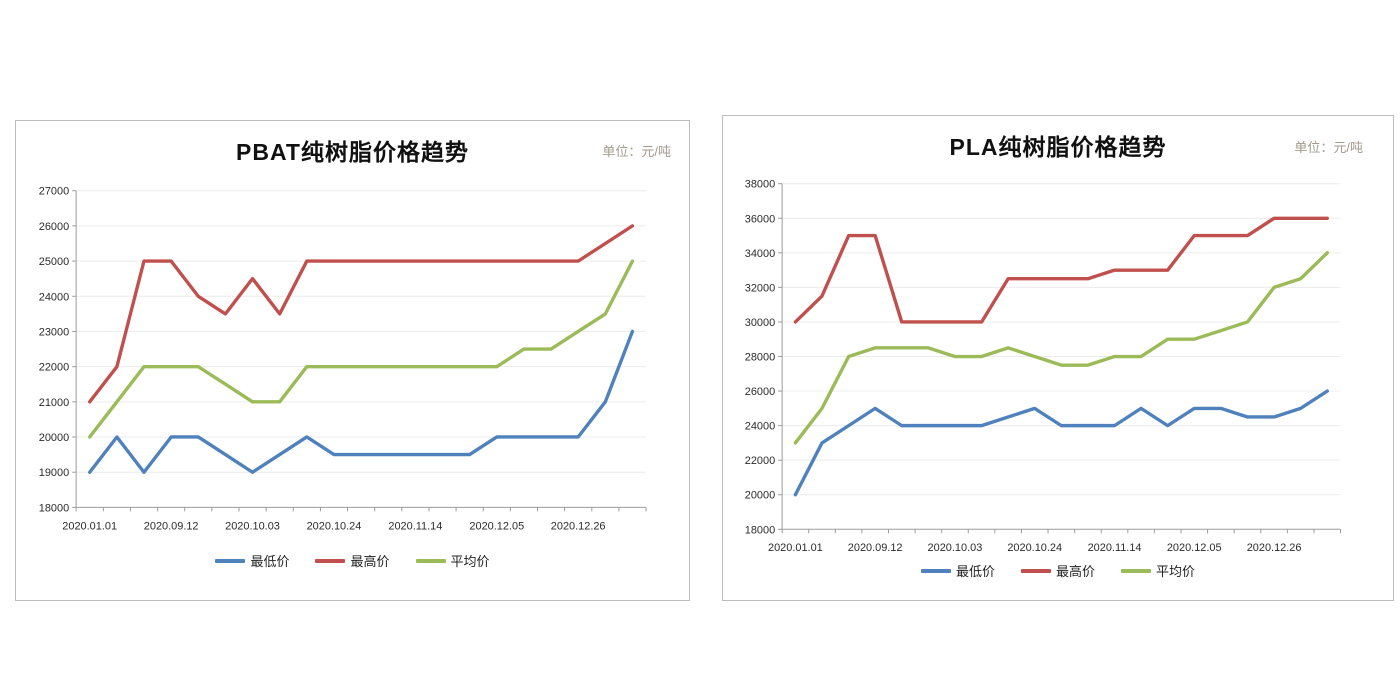 Image resolution: width=1400 pixels, height=700 pixels. I want to click on svg-text: 19000, so click(54, 473).